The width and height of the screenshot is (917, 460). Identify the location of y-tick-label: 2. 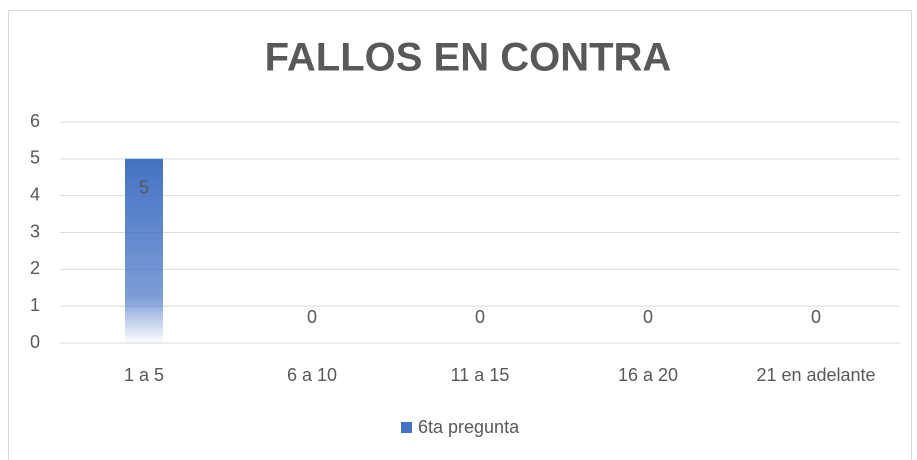
(35, 268).